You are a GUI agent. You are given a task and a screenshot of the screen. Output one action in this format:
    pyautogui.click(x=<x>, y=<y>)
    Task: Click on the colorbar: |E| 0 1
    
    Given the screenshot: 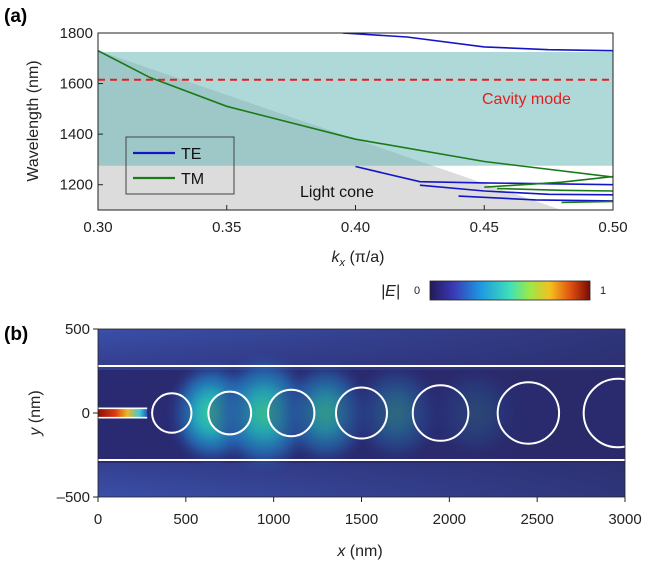 What is the action you would take?
    pyautogui.click(x=493, y=290)
    